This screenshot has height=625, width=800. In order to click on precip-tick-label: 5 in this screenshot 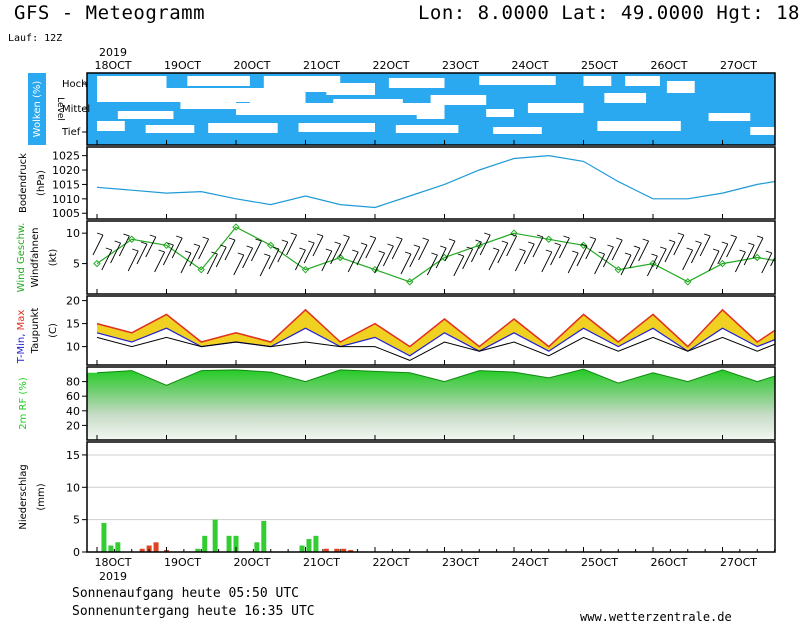, I will do `click(76, 520)`.